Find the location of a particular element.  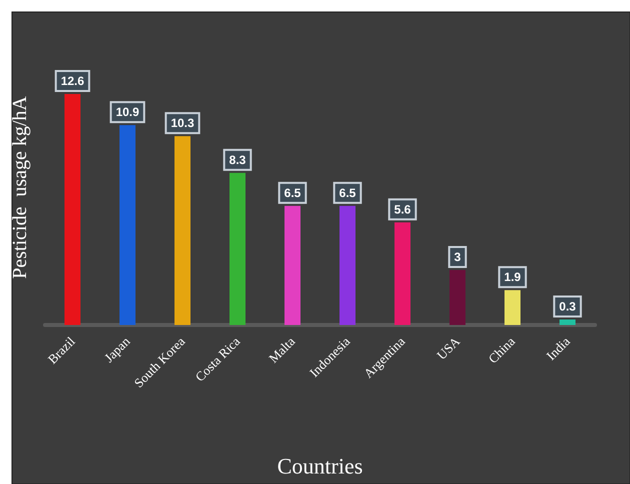

x-axis-title: Countries is located at coordinates (320, 466).